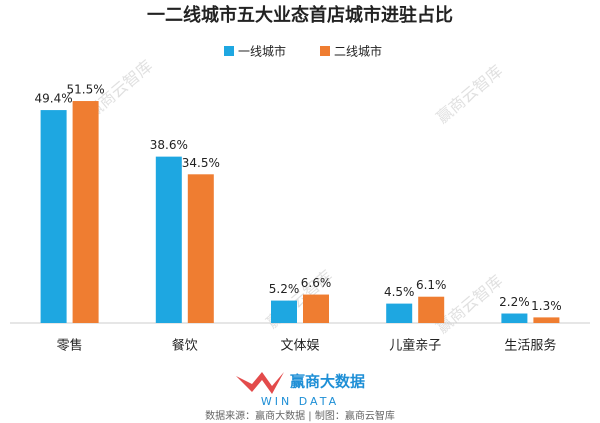  What do you see at coordinates (316, 283) in the screenshot?
I see `value-label: 6.6%` at bounding box center [316, 283].